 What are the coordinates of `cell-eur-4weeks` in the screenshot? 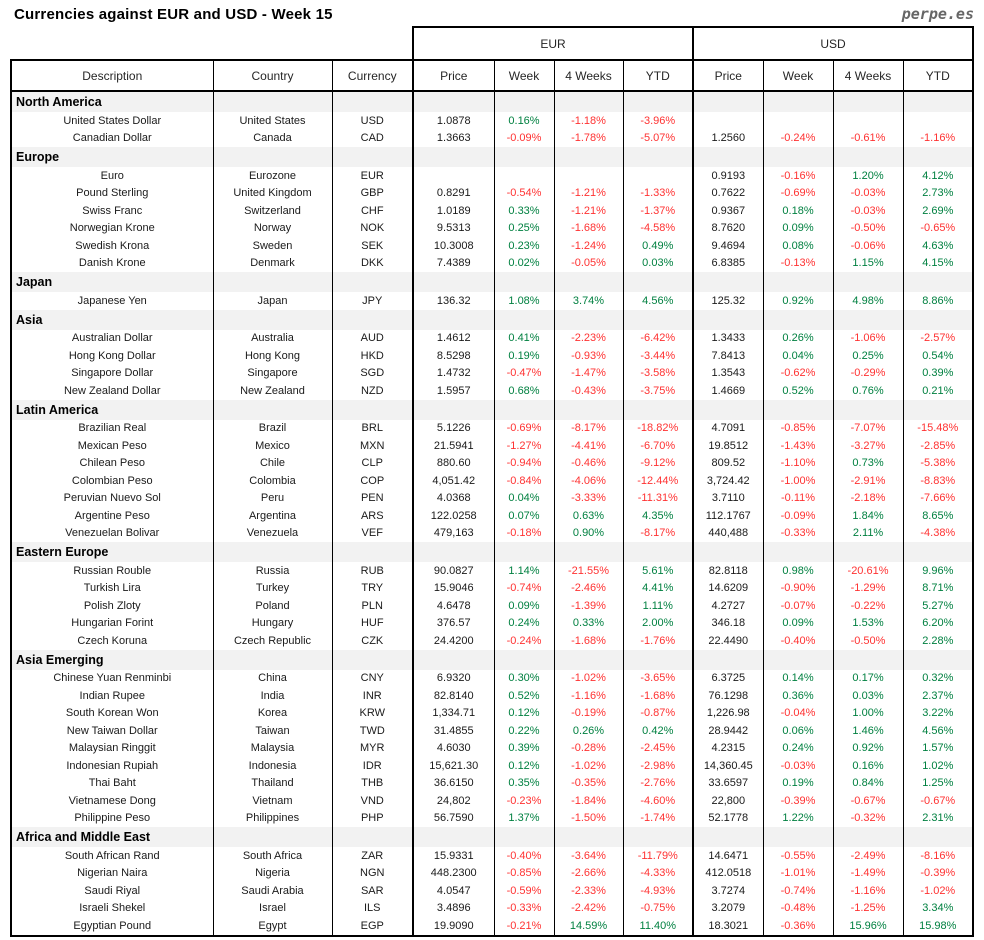 It's located at (588, 176).